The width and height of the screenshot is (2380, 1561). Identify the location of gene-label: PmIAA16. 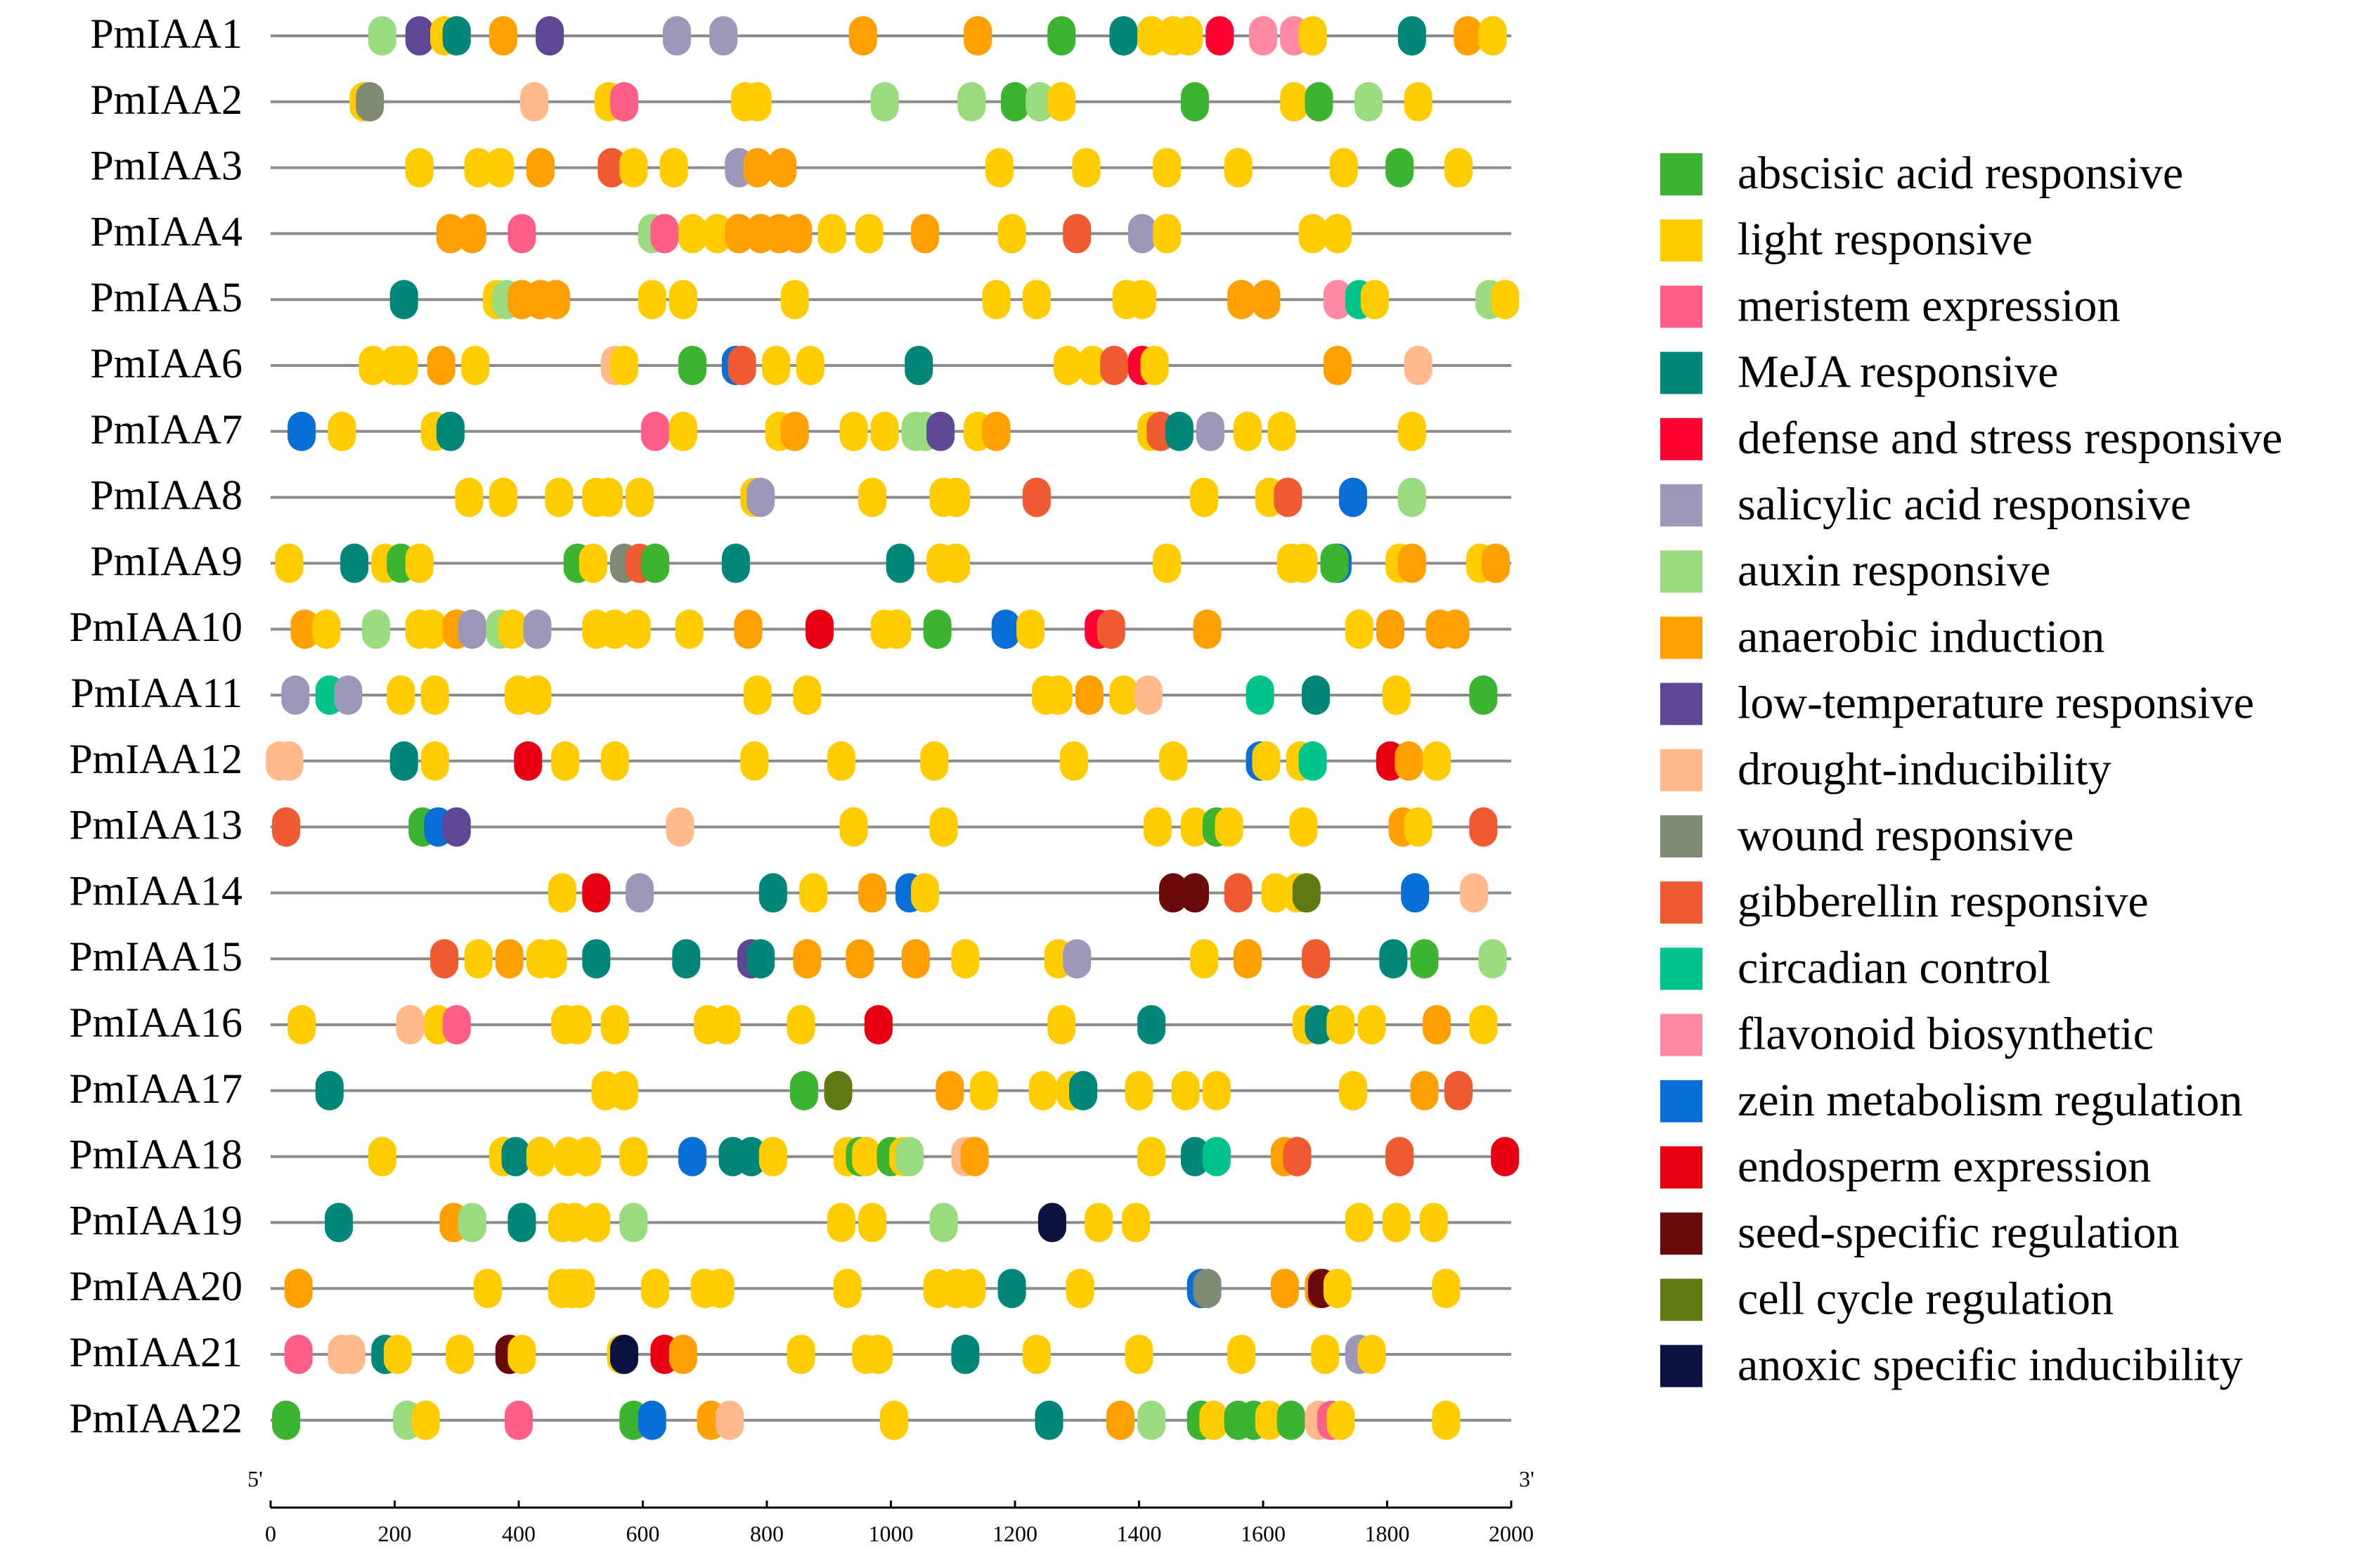
(156, 1022).